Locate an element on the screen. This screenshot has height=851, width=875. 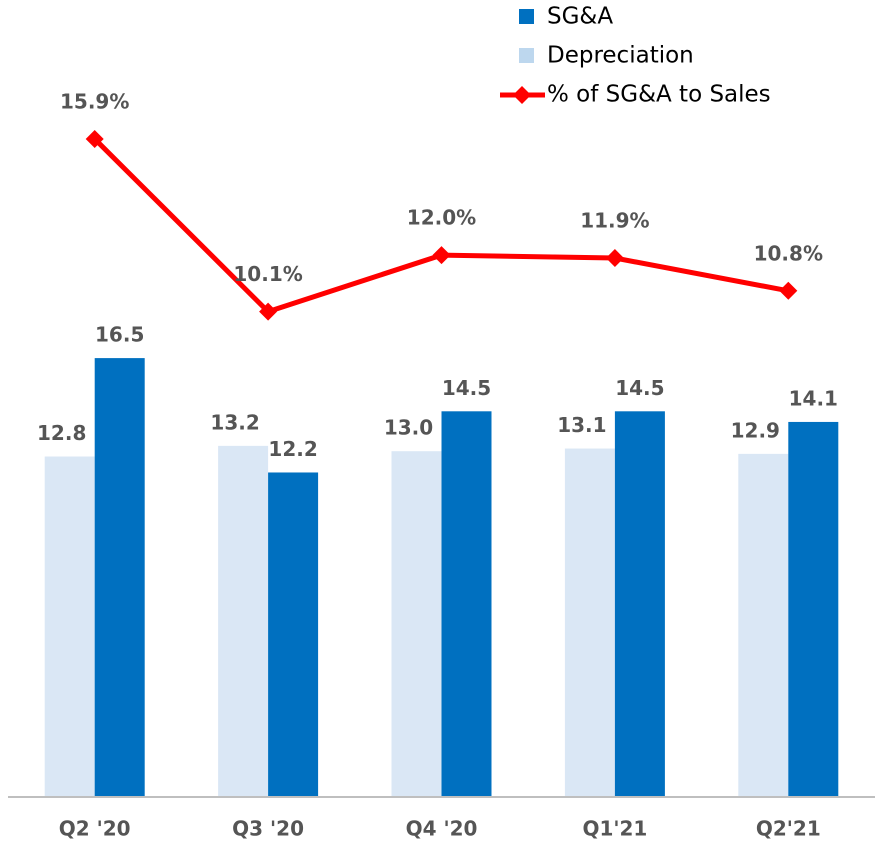
legend-label: Depreciation is located at coordinates (620, 56).